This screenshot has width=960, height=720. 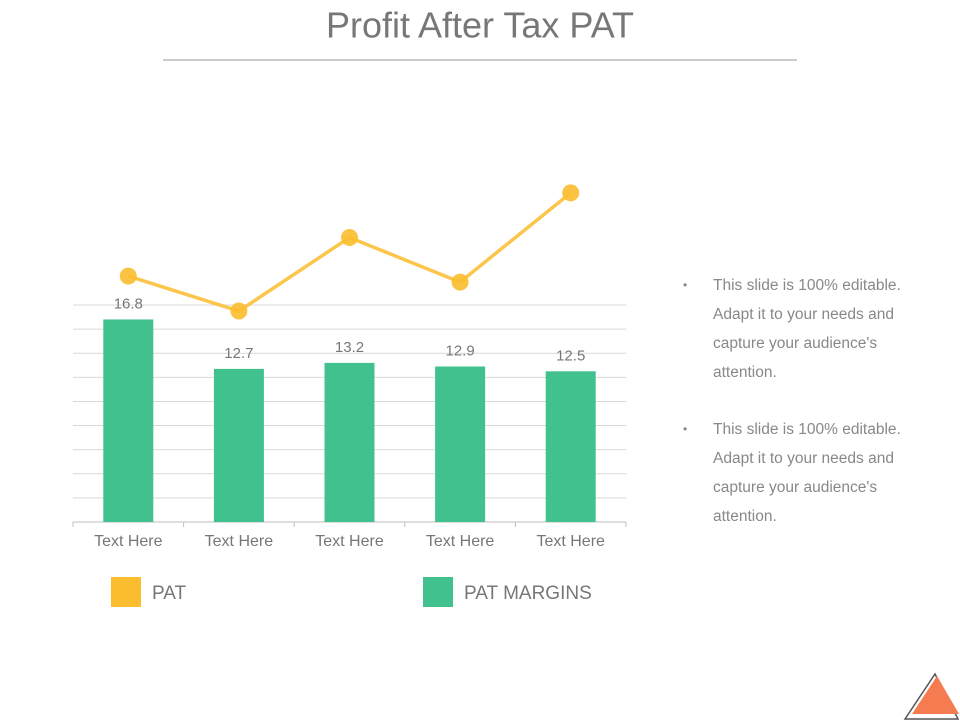 I want to click on data-label: 12.5, so click(x=570, y=355).